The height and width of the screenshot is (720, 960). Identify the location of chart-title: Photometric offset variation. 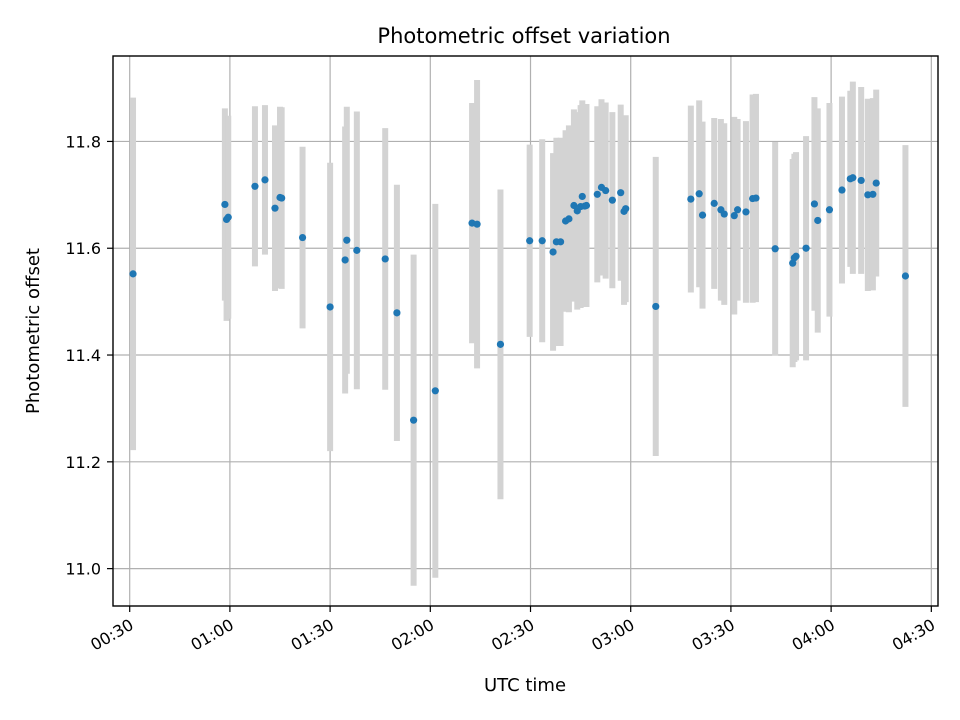
(523, 36).